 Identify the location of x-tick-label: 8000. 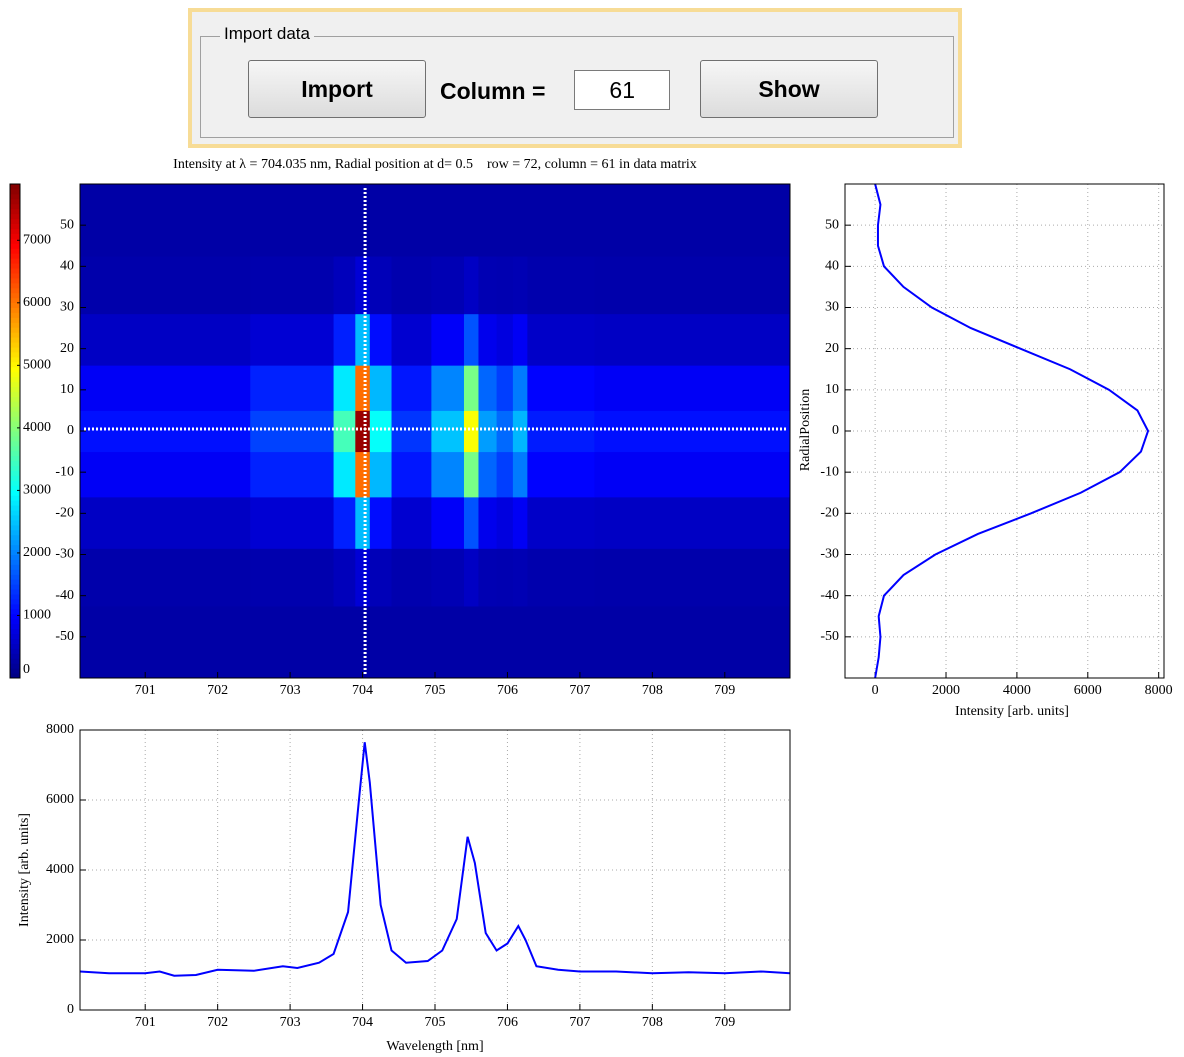
(1159, 690).